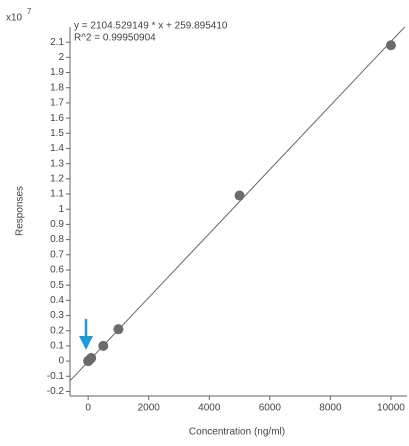 The width and height of the screenshot is (409, 446). I want to click on y-tick-label: 1.6, so click(57, 118).